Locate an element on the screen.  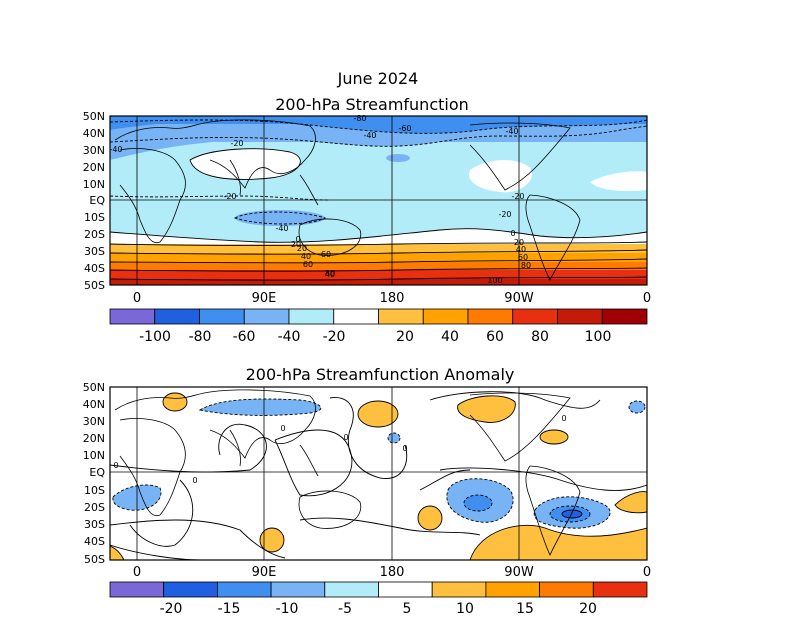
colorbar-label: 10 is located at coordinates (465, 609).